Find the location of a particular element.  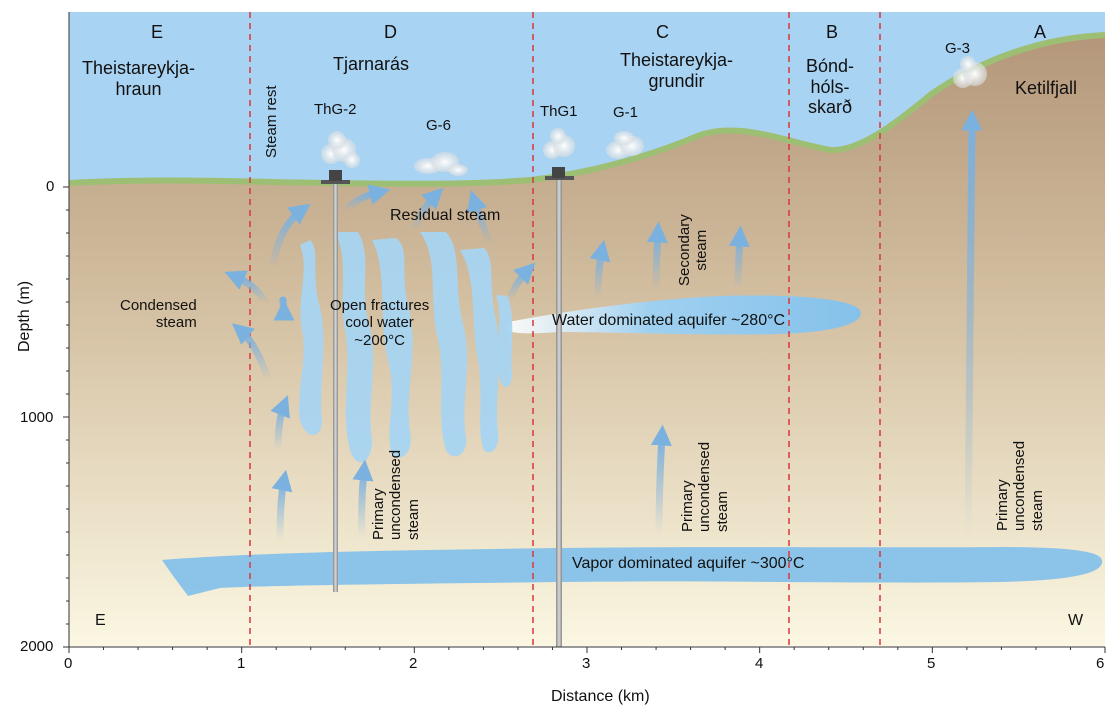

residual-steam-label: Residual steam is located at coordinates (445, 215).